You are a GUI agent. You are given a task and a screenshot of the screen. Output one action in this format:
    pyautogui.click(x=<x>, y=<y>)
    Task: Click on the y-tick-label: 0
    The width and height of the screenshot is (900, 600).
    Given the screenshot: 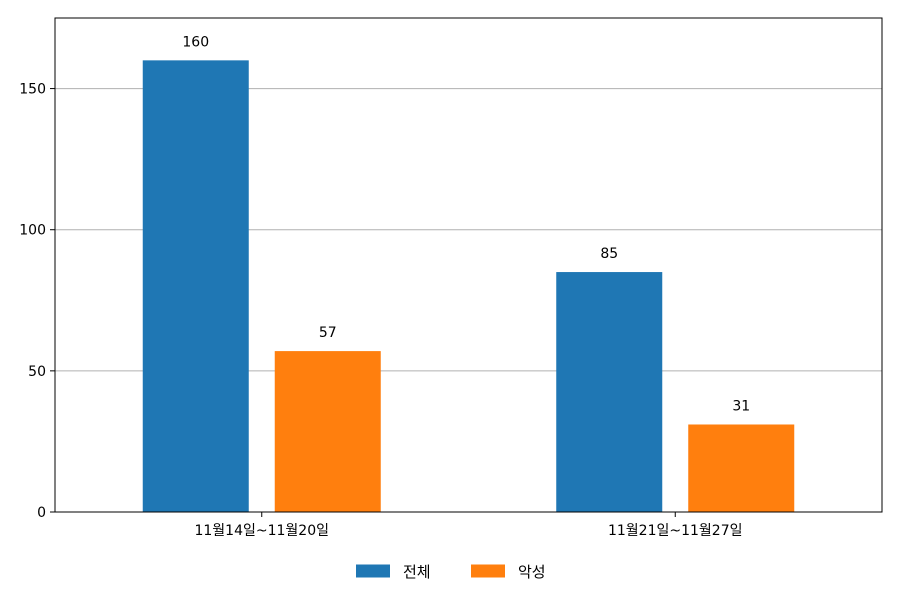 What is the action you would take?
    pyautogui.click(x=41, y=513)
    